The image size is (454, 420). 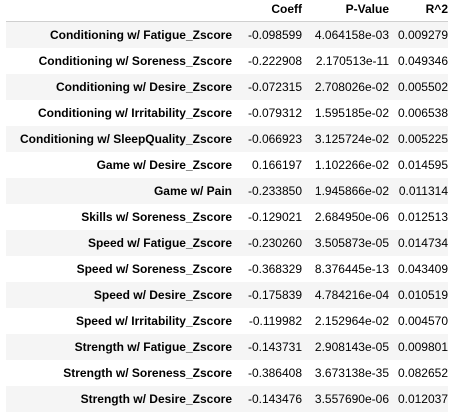 I want to click on pvalue-cell: 2.152964e-02, so click(x=351, y=320).